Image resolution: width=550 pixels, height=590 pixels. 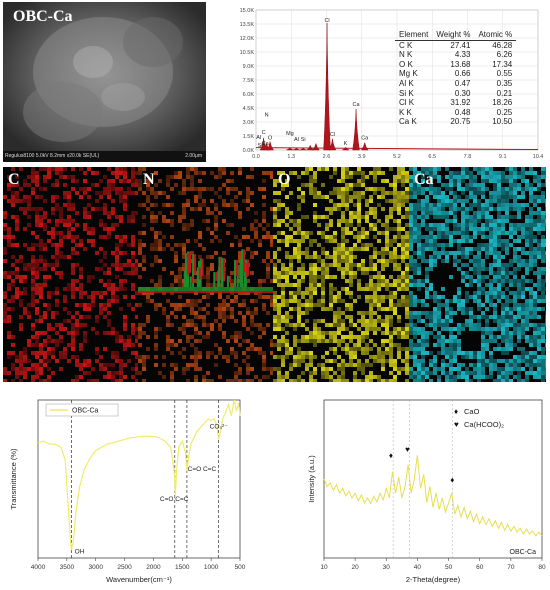 What do you see at coordinates (462, 93) in the screenshot?
I see `table-cell: 0.30` at bounding box center [462, 93].